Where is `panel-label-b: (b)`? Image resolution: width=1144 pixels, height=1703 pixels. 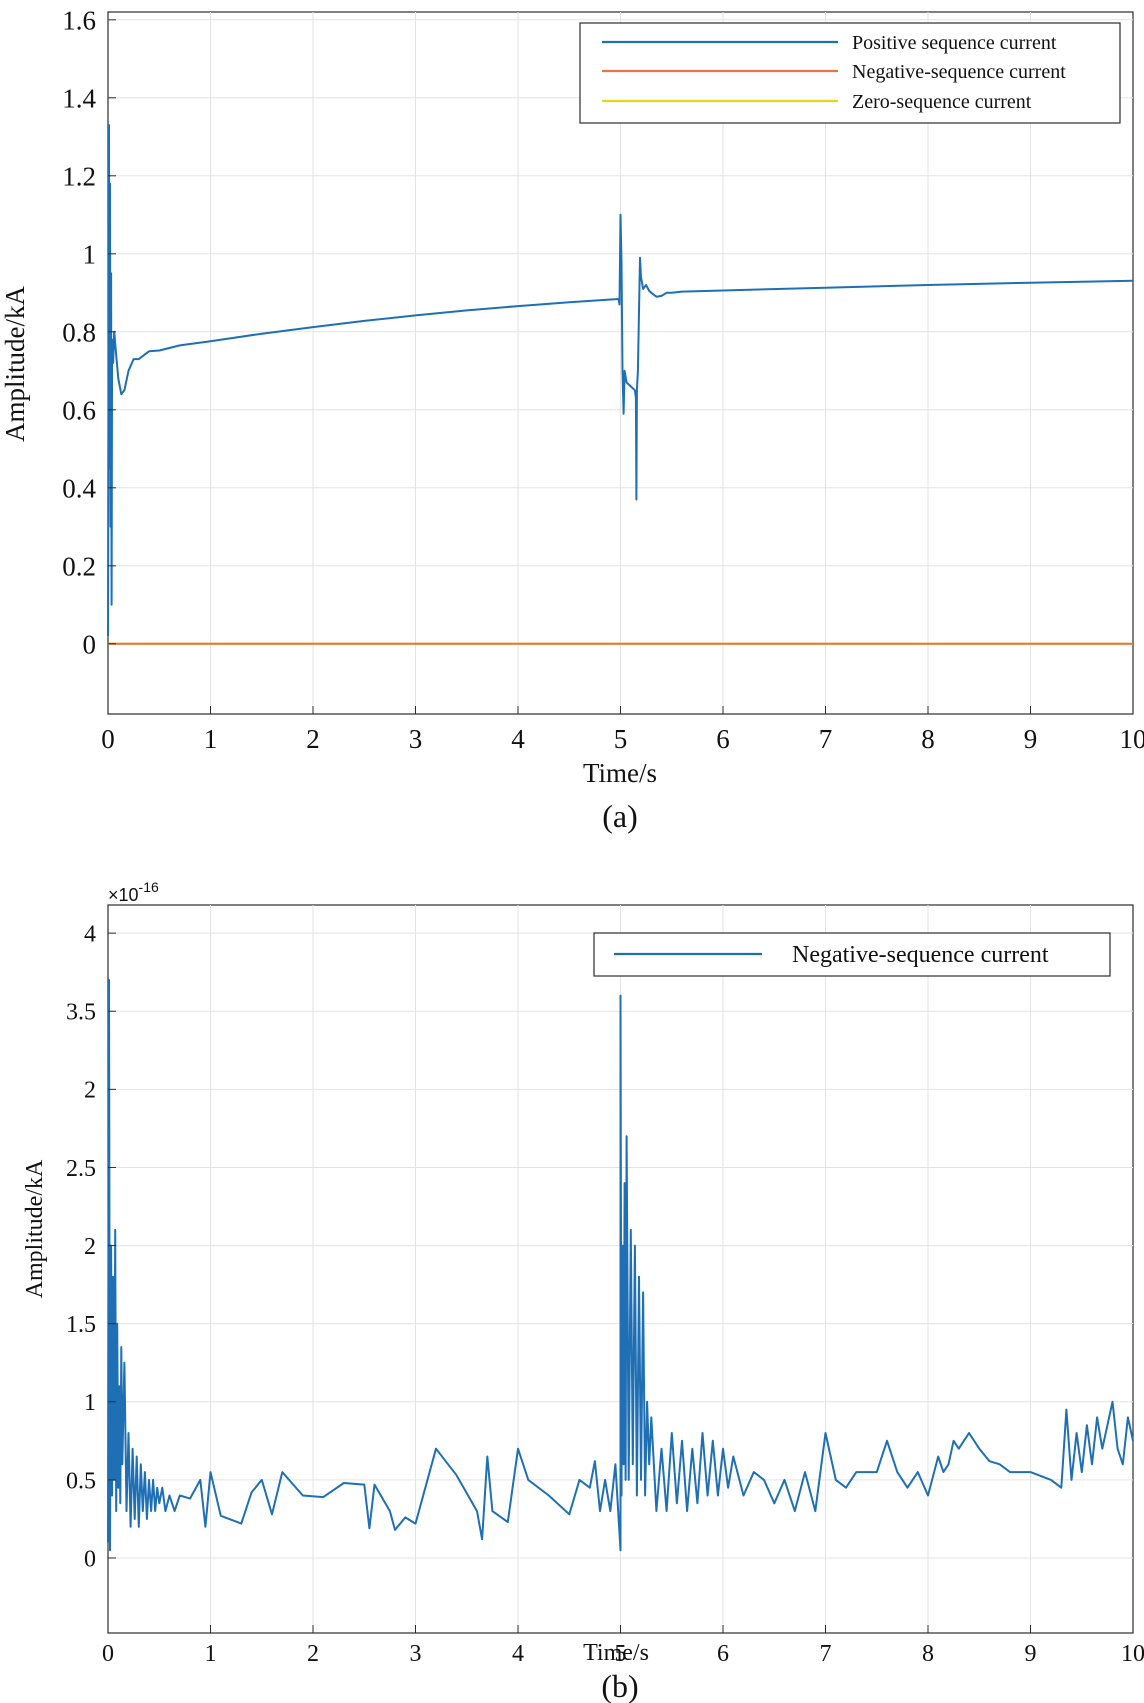 panel-label-b: (b) is located at coordinates (619, 1685).